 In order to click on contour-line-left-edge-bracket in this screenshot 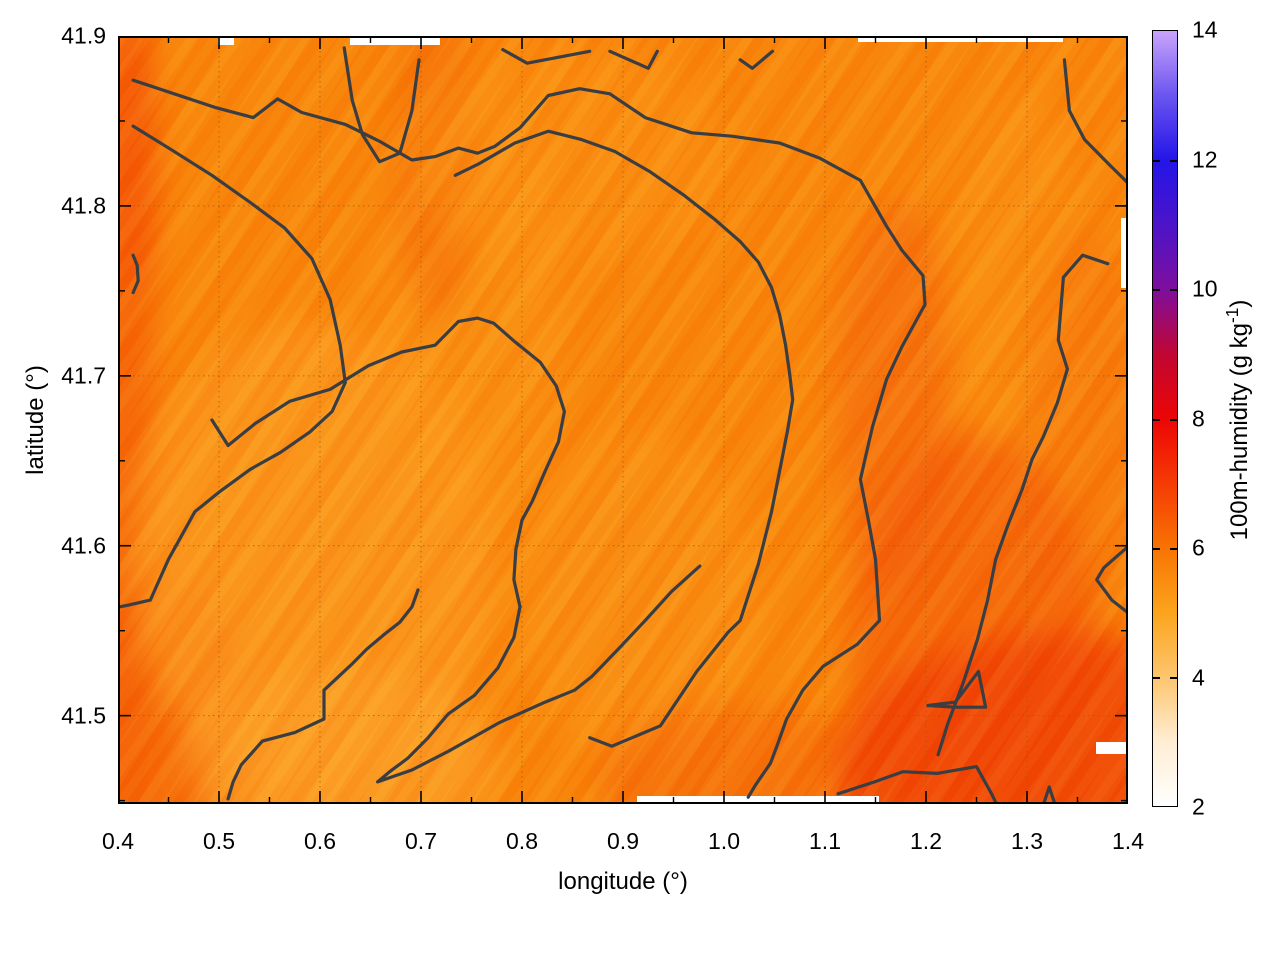, I will do `click(135, 274)`.